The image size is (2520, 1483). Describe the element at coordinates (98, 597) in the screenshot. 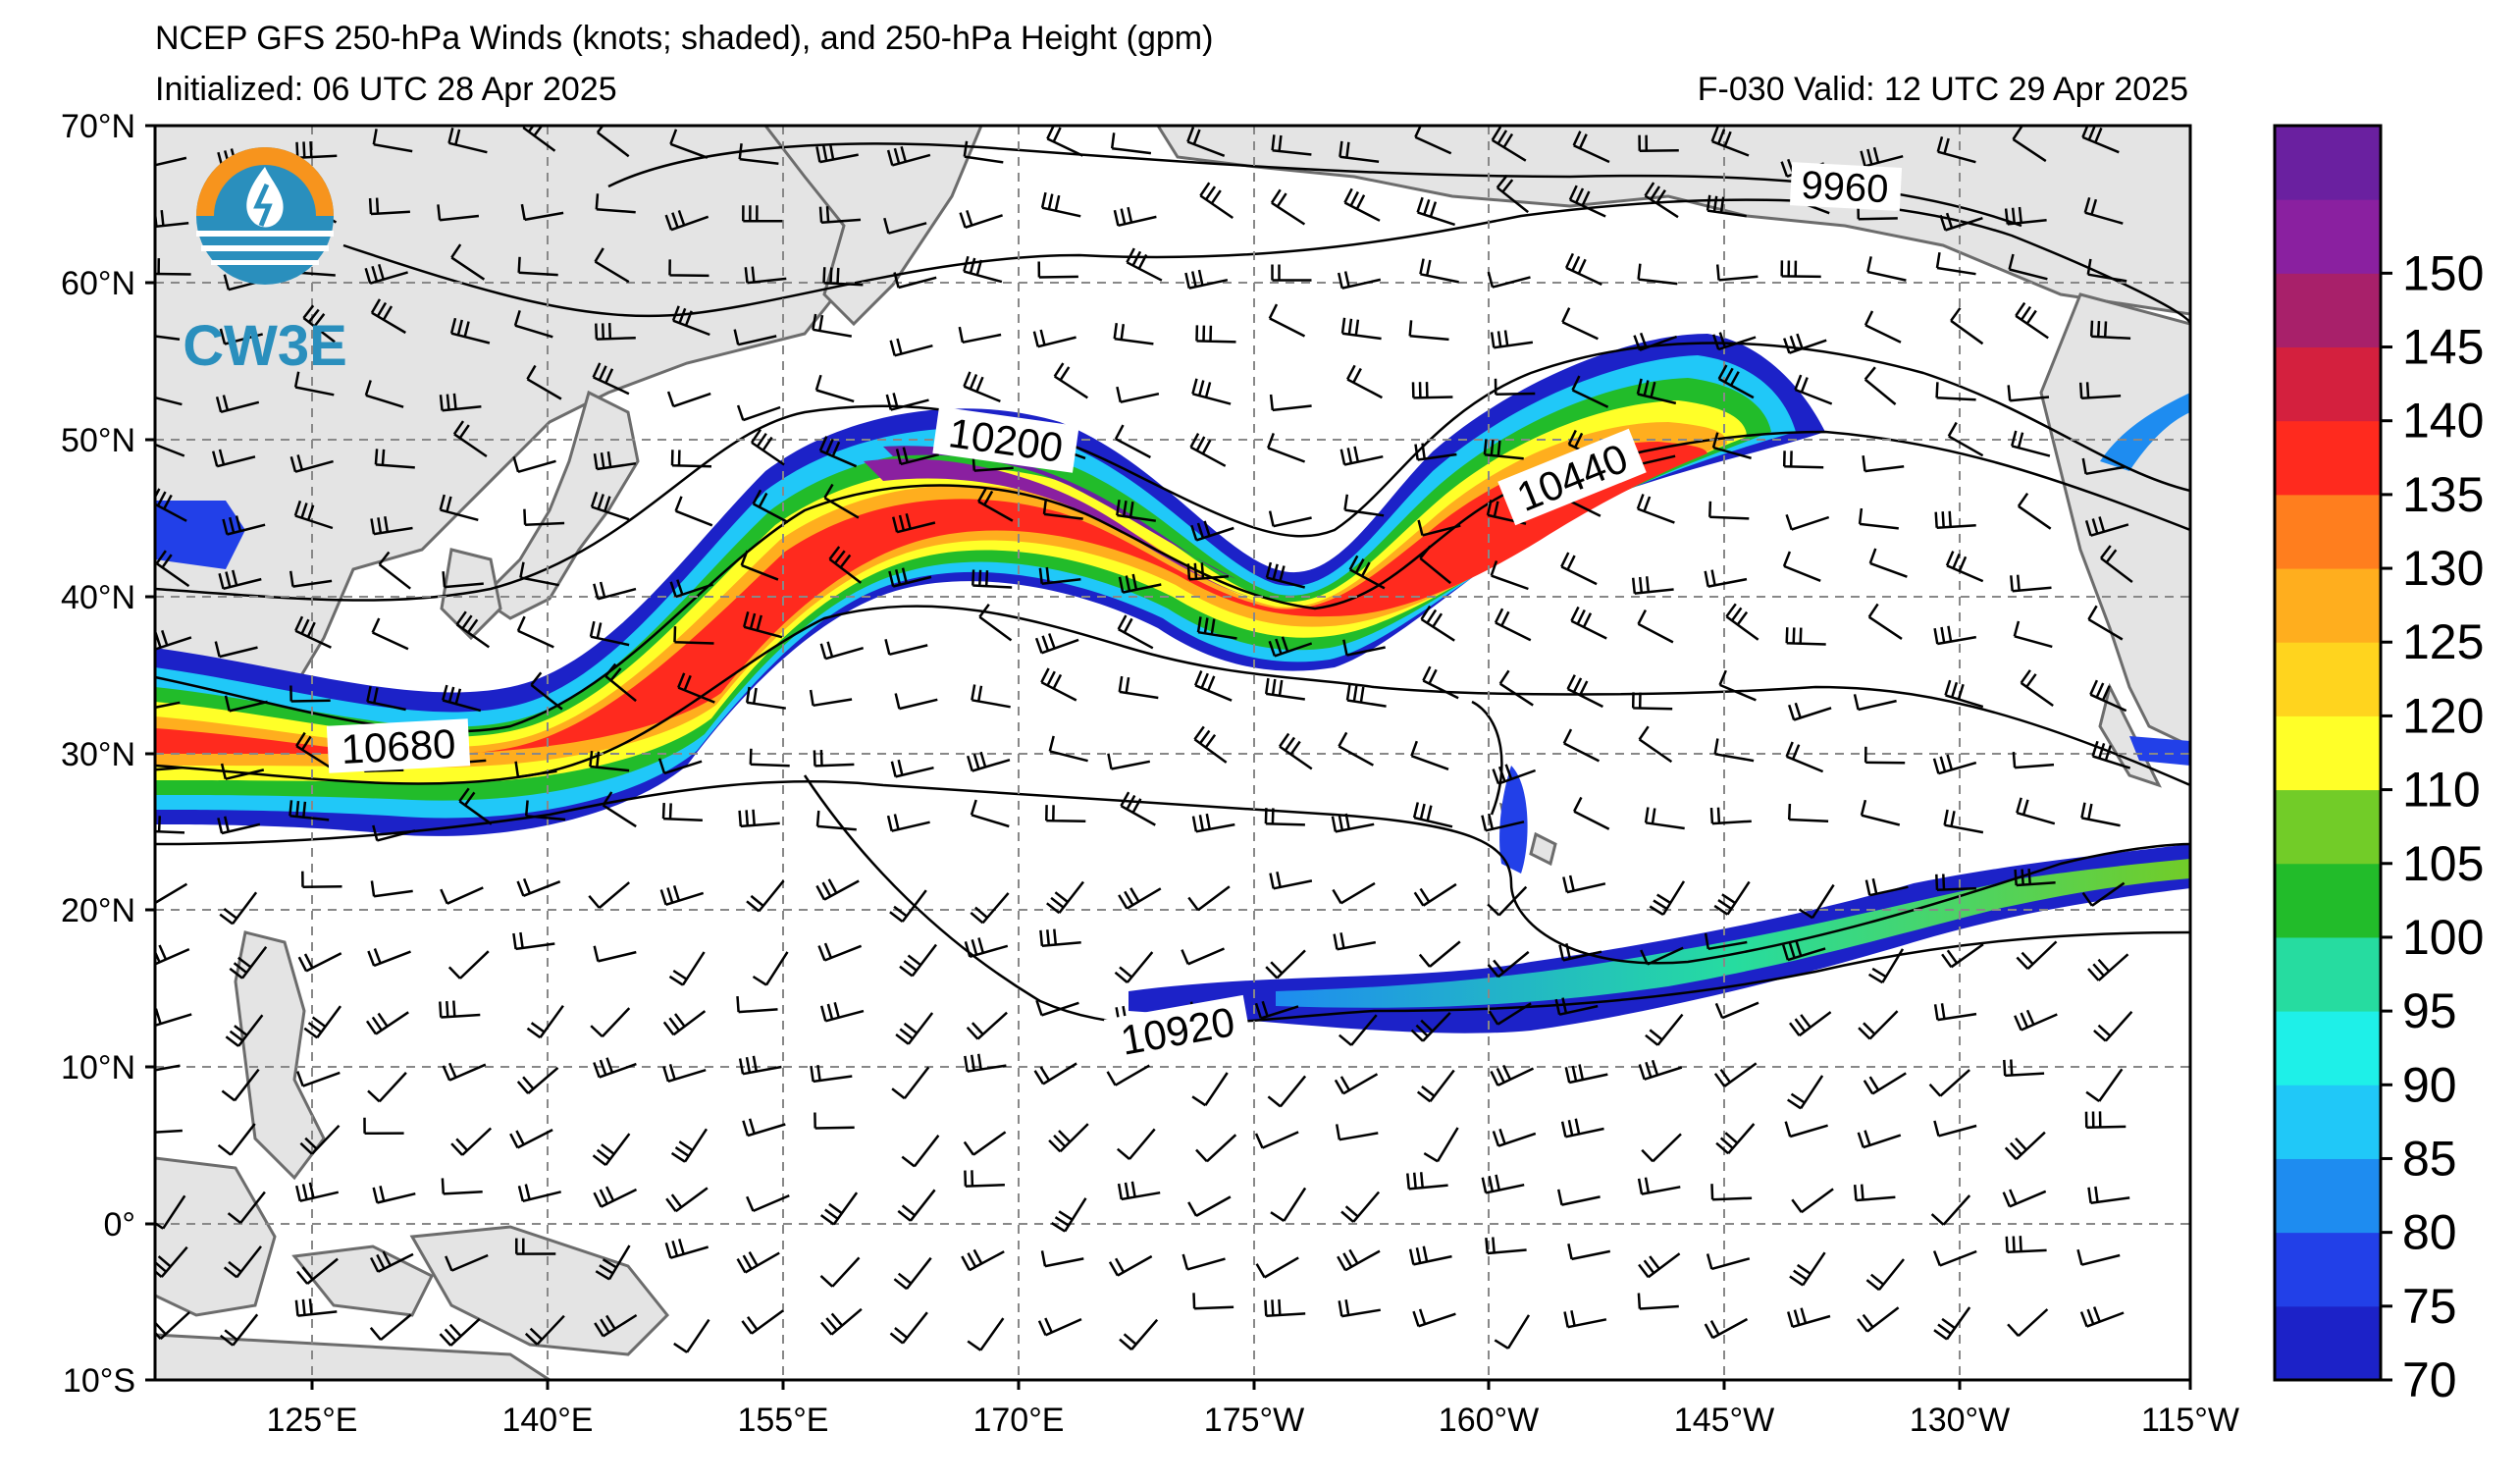

I see `lat-tick-40n: 40°N` at that location.